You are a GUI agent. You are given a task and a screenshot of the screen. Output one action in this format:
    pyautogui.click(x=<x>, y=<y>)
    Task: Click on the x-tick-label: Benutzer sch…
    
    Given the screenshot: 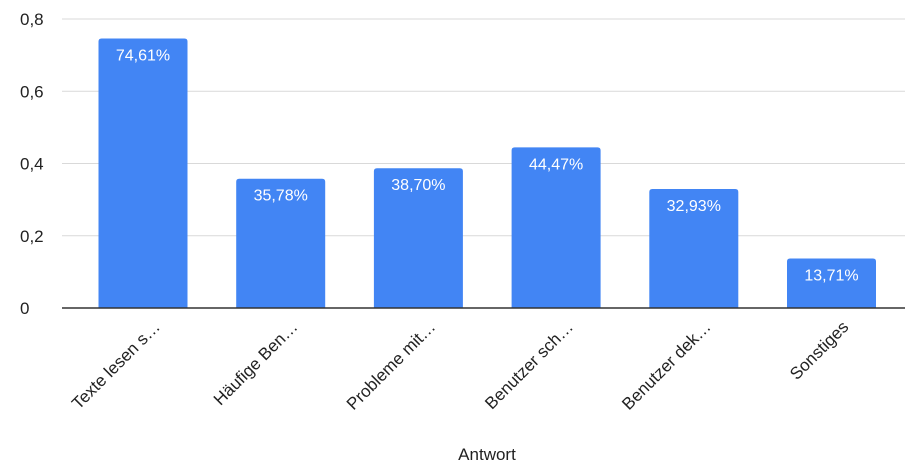 What is the action you would take?
    pyautogui.click(x=529, y=365)
    